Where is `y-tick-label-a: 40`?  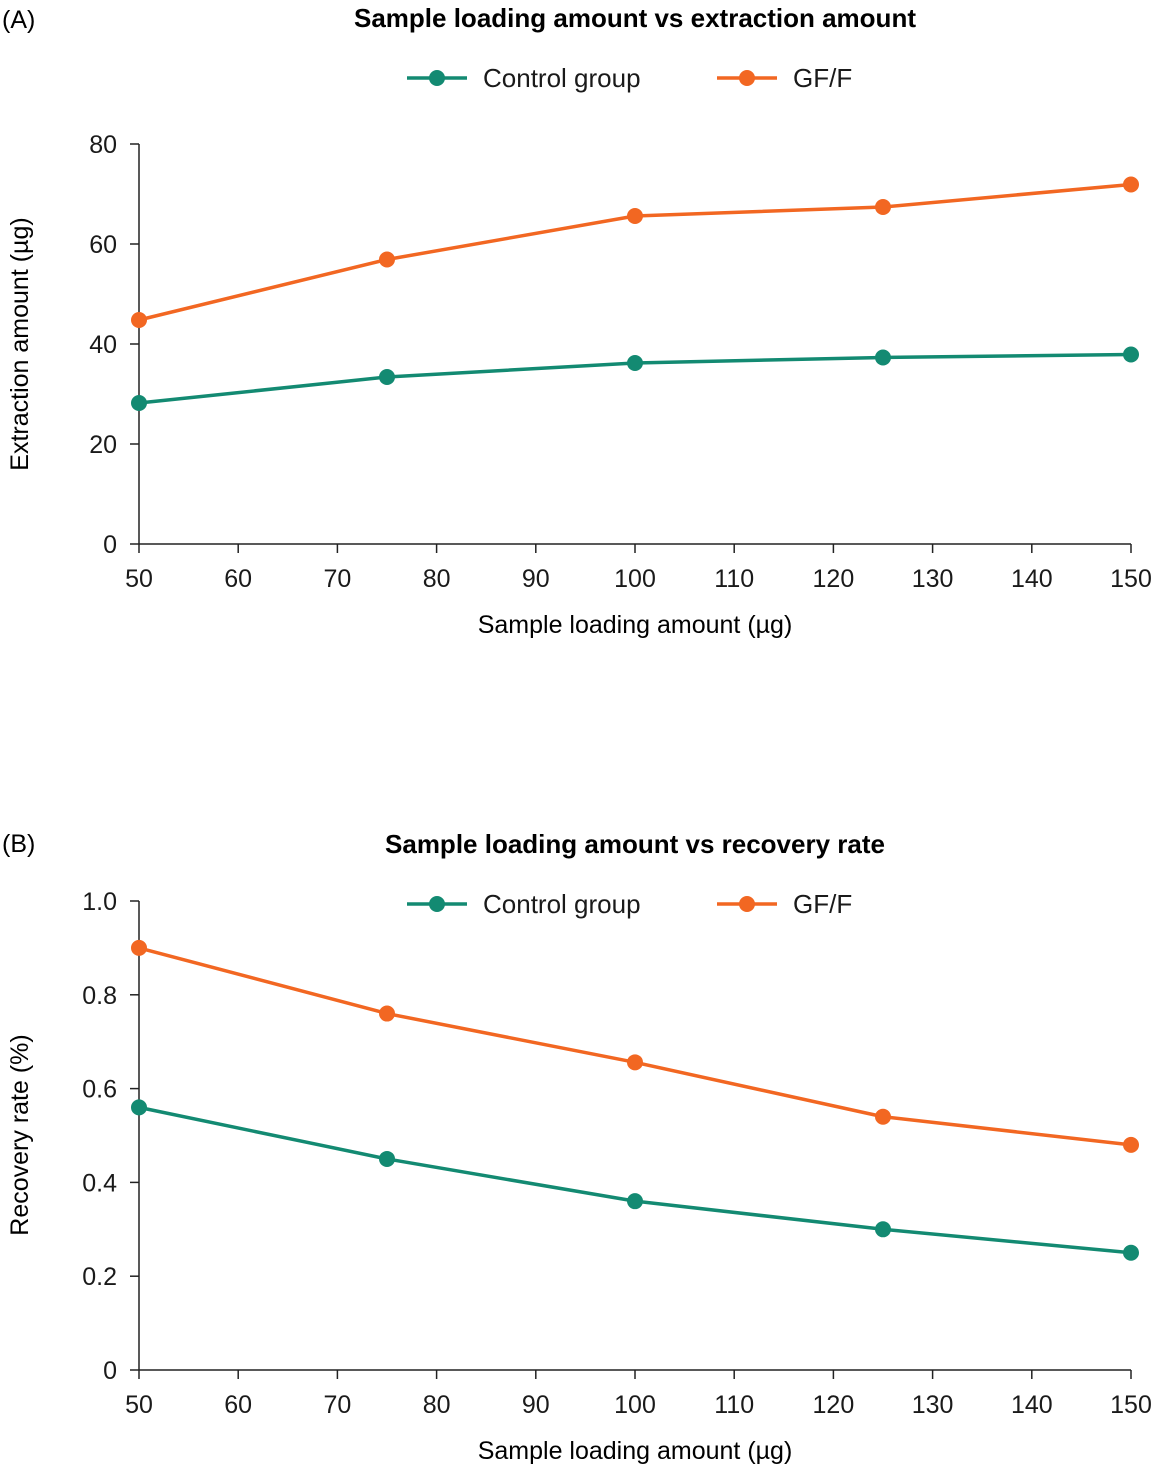
y-tick-label-a: 40 is located at coordinates (103, 345).